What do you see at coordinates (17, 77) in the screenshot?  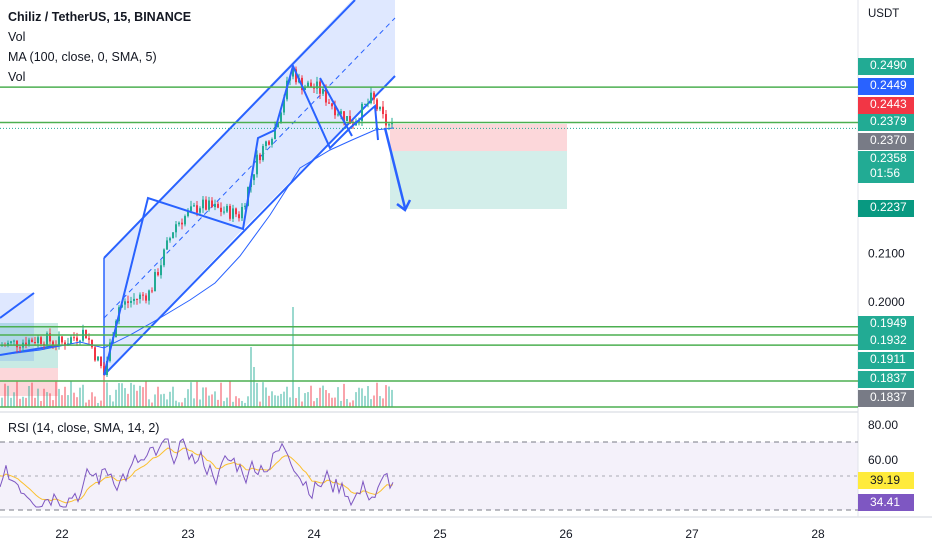 I see `vol-indicator-label-2: Vol` at bounding box center [17, 77].